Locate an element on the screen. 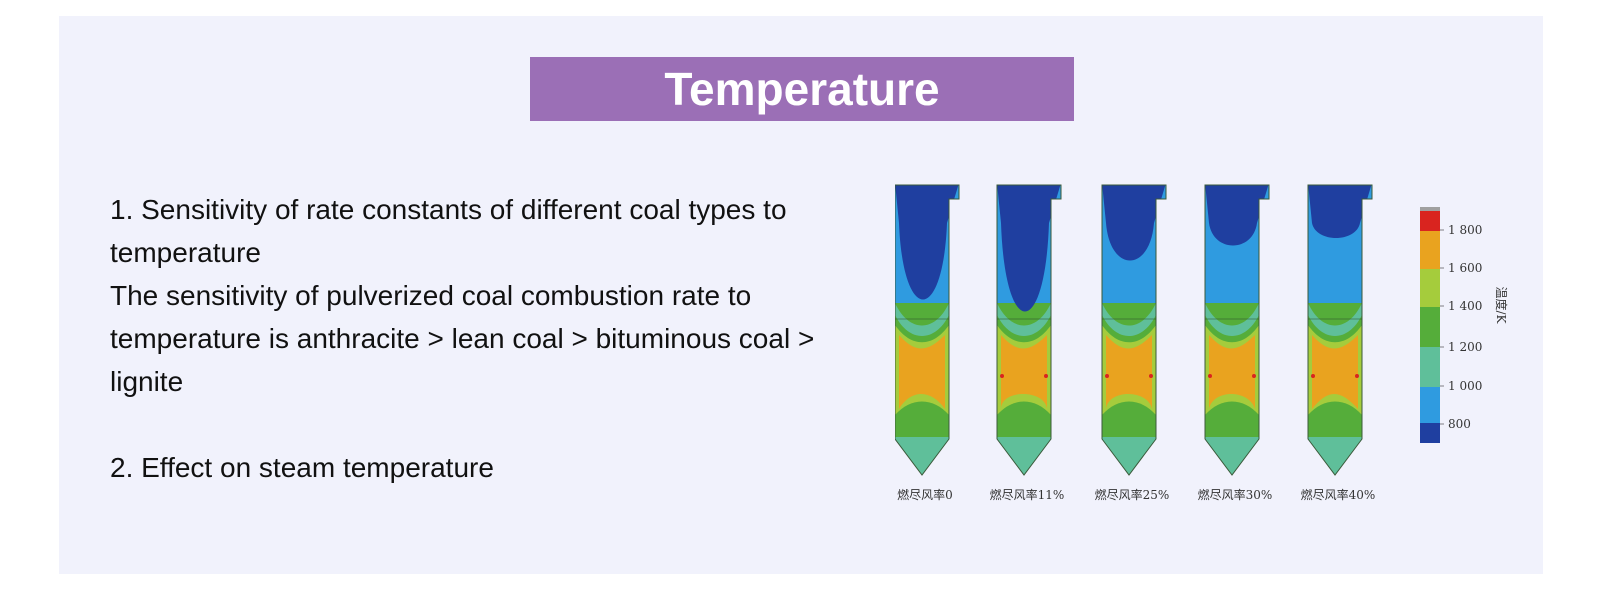 The width and height of the screenshot is (1600, 607). color-scale: 1 800 1 600 1 400 1 200 1 000 800 温度/K is located at coordinates (1464, 325).